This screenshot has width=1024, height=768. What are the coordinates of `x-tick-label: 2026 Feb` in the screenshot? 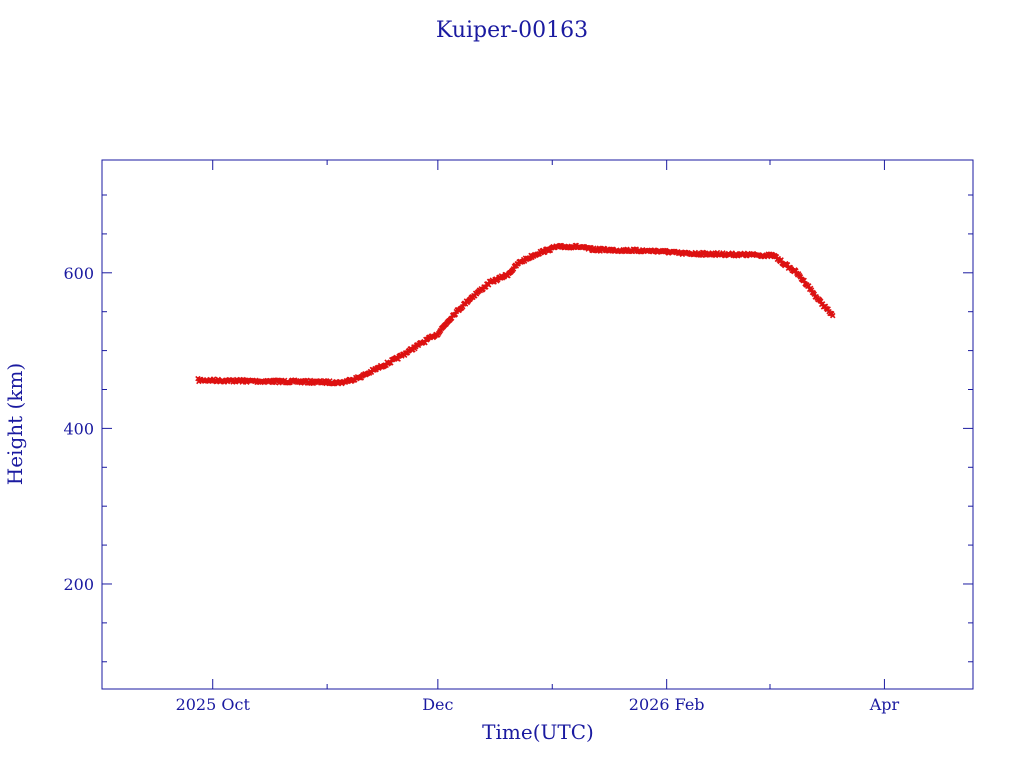 It's located at (667, 704).